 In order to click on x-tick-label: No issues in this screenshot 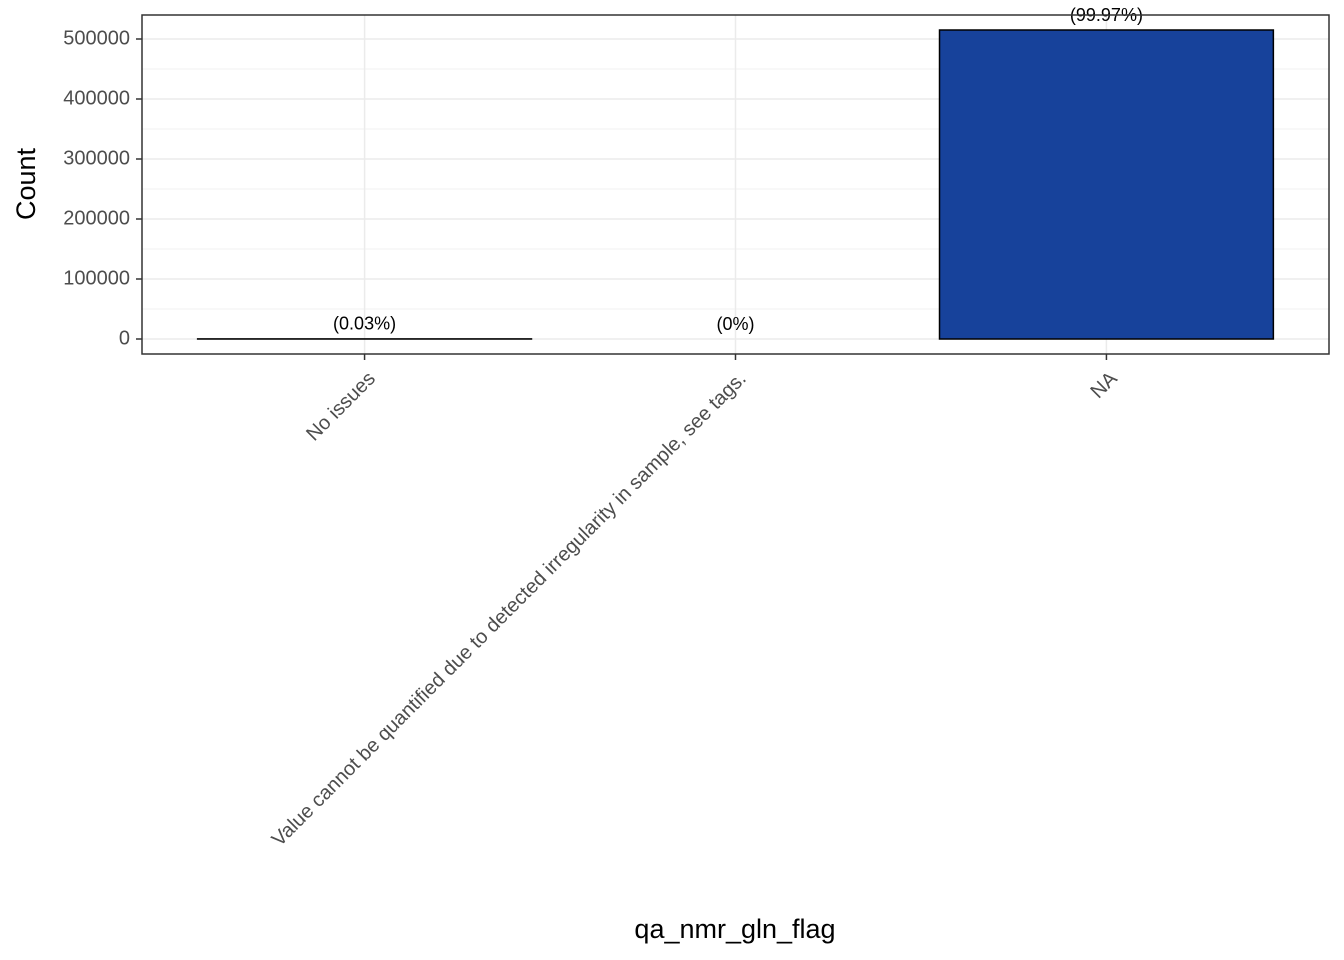, I will do `click(341, 407)`.